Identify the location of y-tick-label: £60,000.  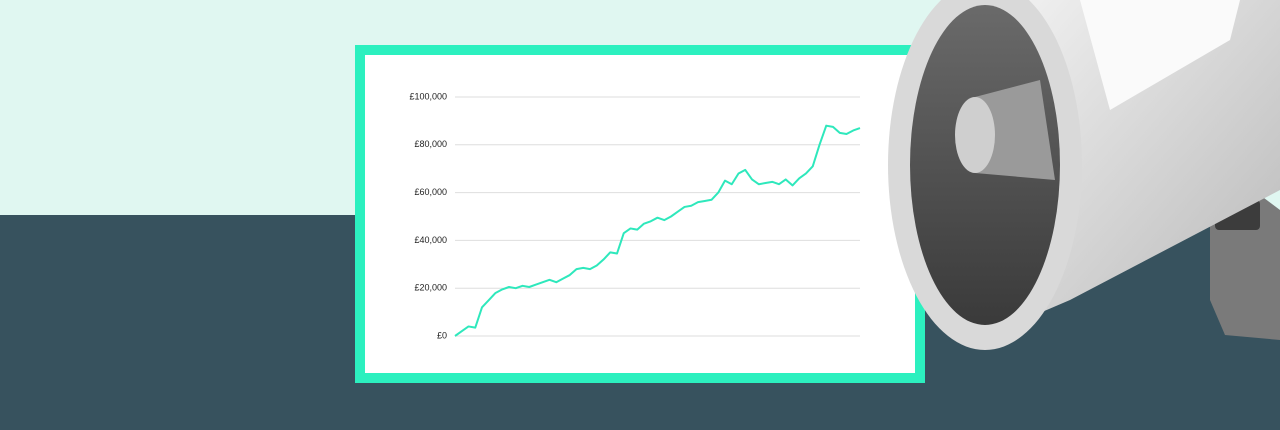
(430, 192).